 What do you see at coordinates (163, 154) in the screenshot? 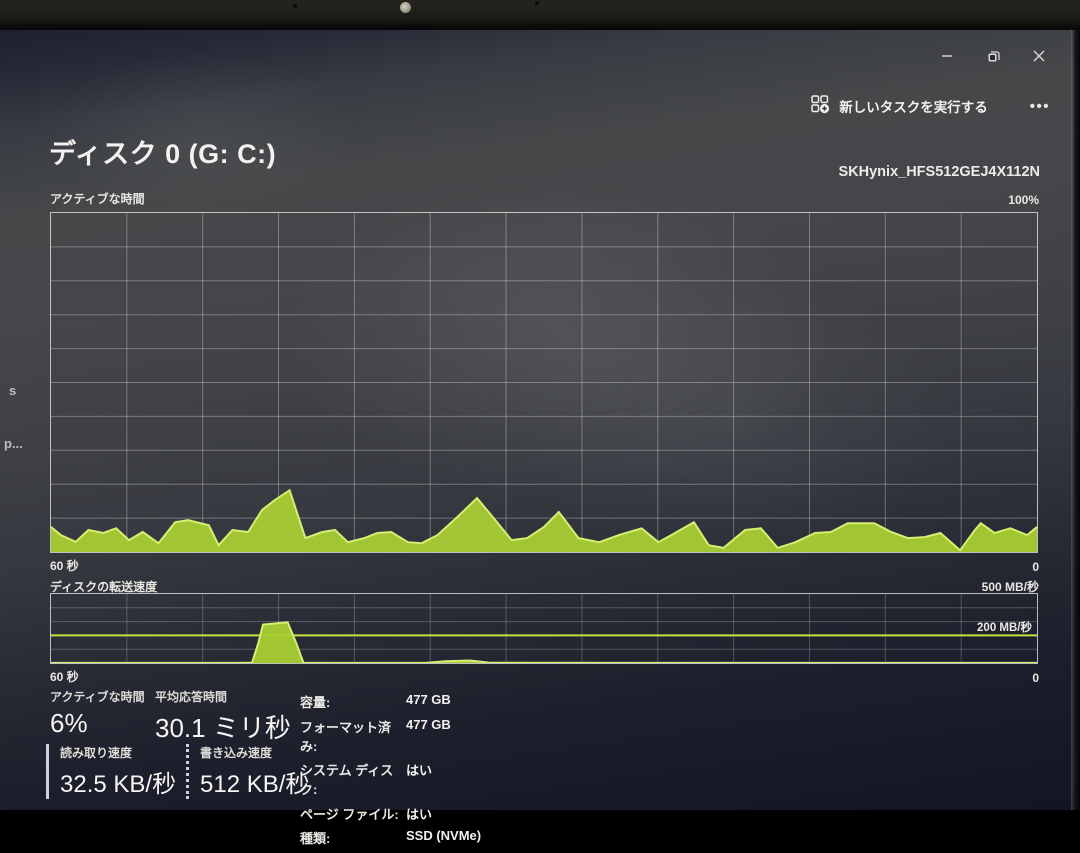
I see `page-title: ディスク 0 (G: C:)` at bounding box center [163, 154].